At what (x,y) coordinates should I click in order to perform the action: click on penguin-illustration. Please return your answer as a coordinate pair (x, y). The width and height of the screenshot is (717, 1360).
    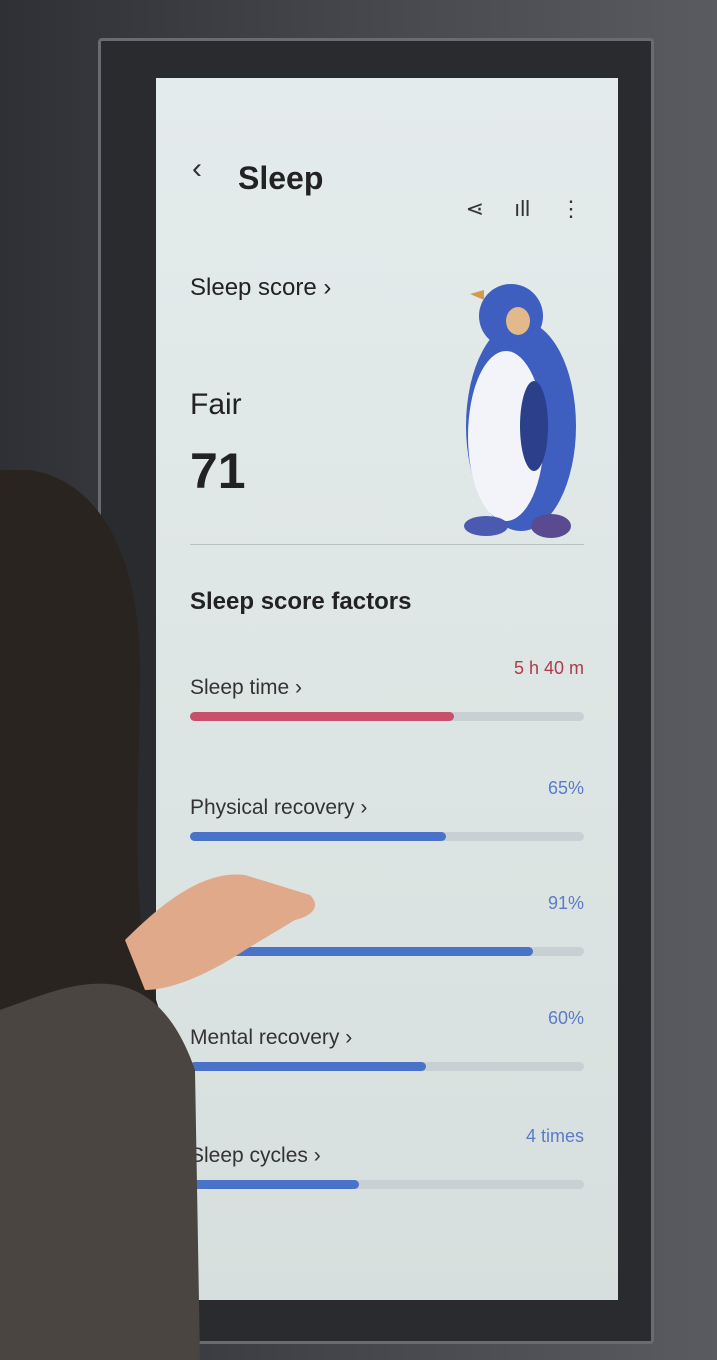
    Looking at the image, I should click on (520, 411).